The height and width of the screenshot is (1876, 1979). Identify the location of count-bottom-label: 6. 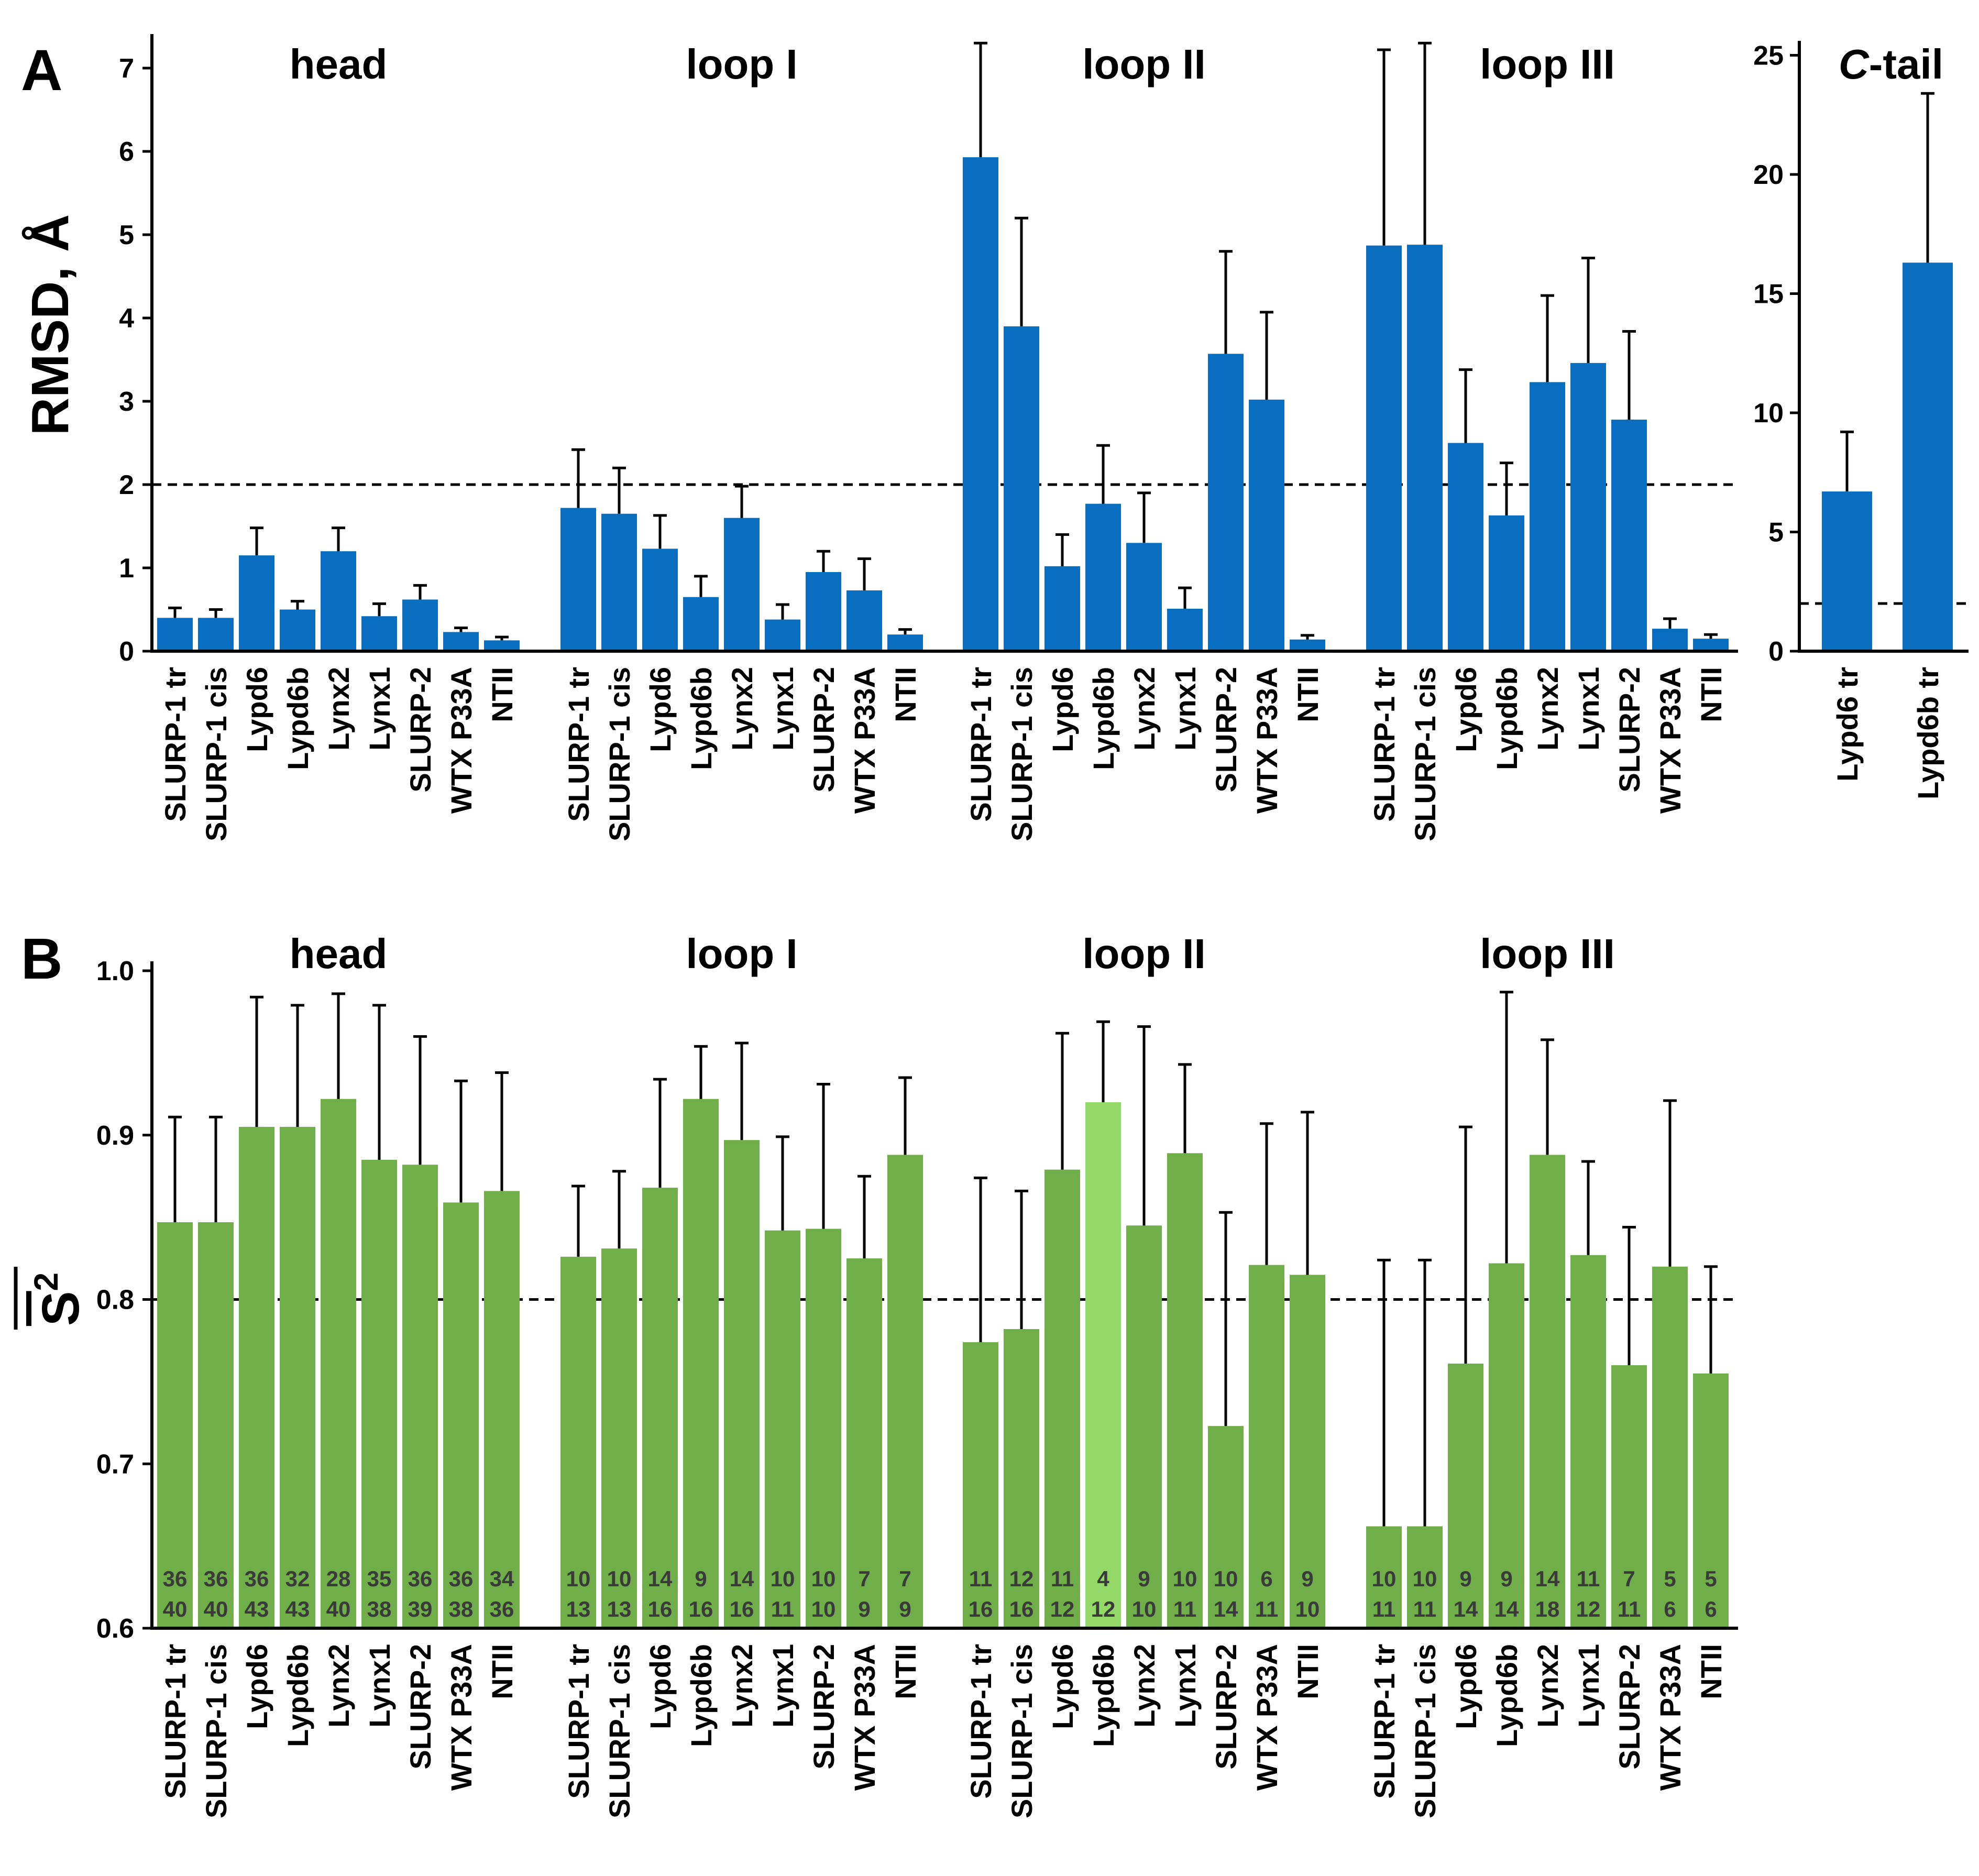
(1670, 1609).